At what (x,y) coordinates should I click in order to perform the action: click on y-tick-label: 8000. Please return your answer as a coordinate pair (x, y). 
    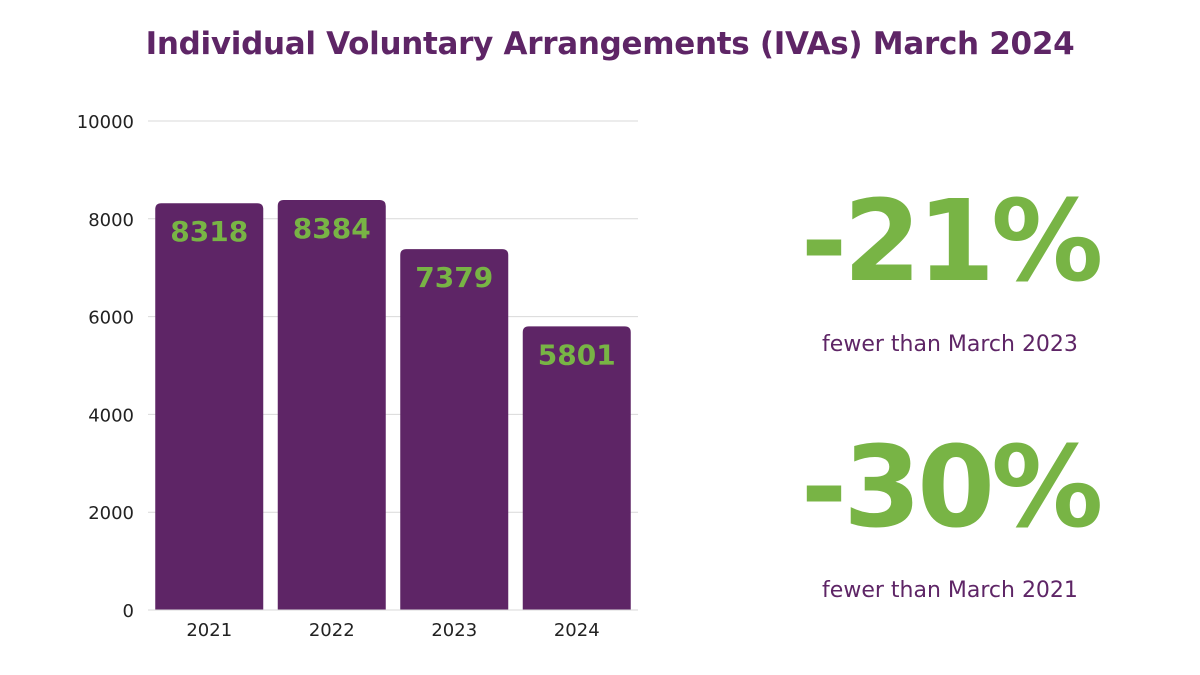
    Looking at the image, I should click on (111, 220).